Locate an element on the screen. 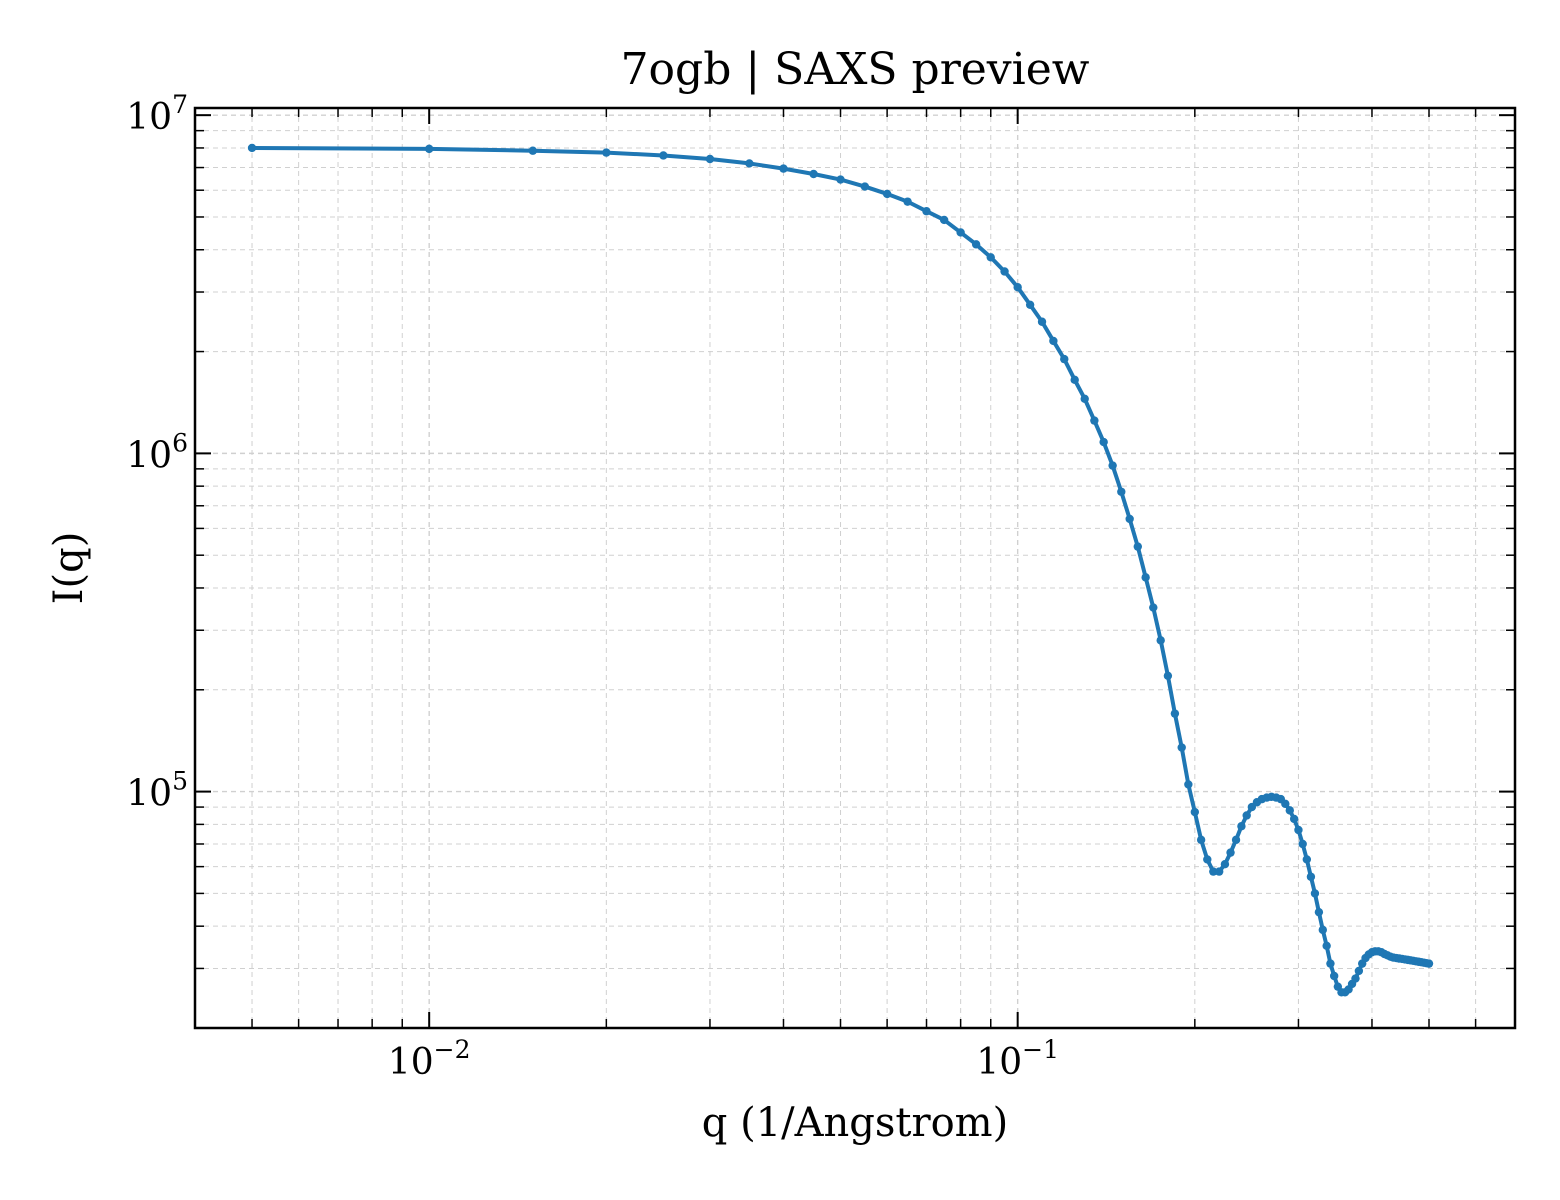 The width and height of the screenshot is (1560, 1200). x-axis-label: q (1/Angstrom) is located at coordinates (855, 1123).